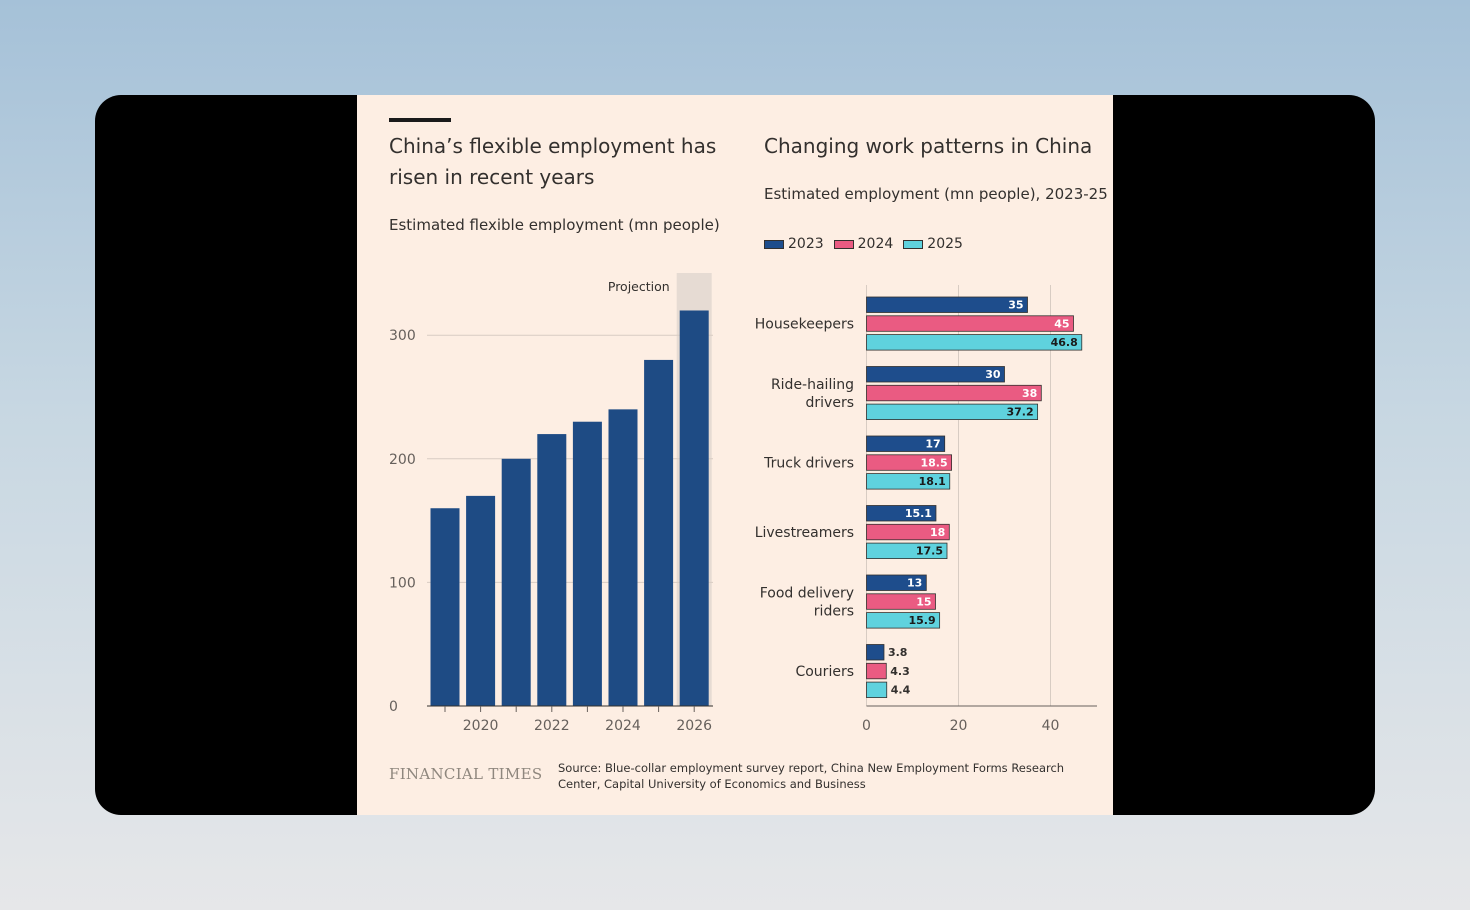 Image resolution: width=1470 pixels, height=910 pixels. Describe the element at coordinates (587, 563) in the screenshot. I see `bar-2023` at that location.